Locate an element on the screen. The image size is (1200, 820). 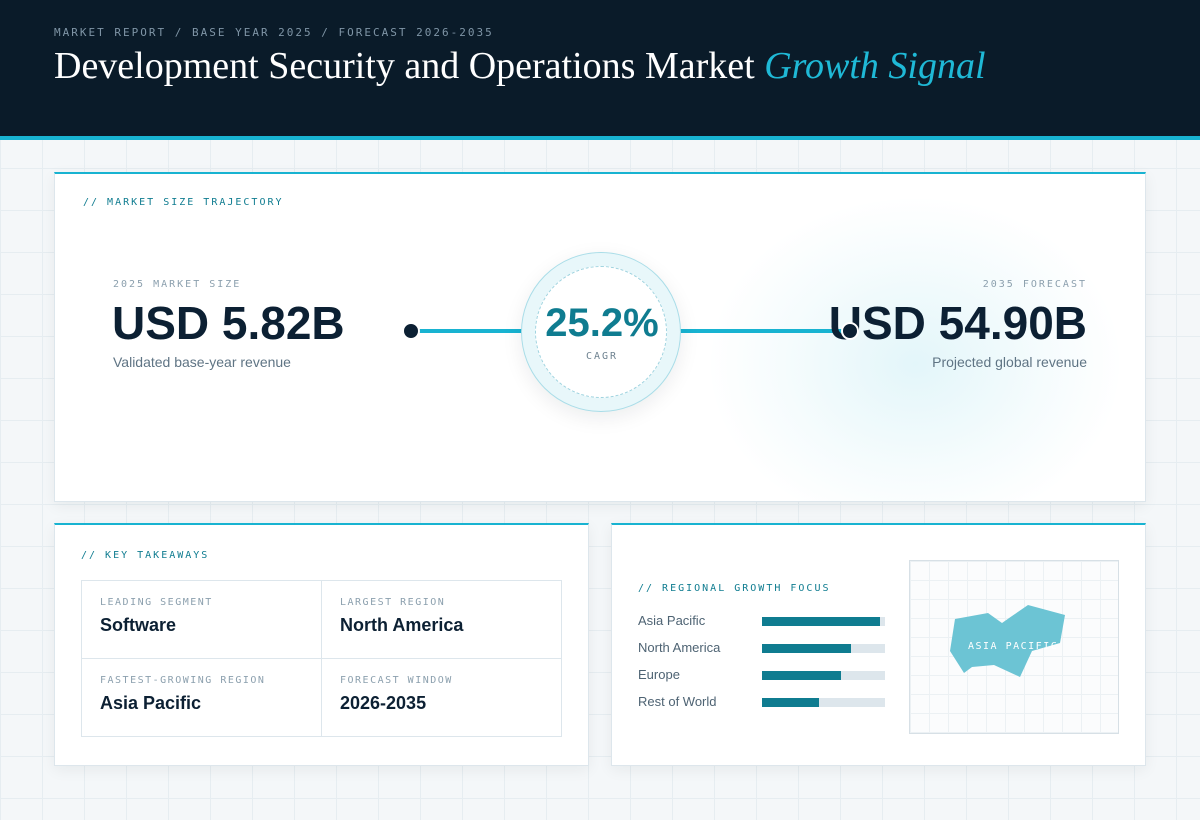
takeaway-largest-region: LARGEST REGION North America is located at coordinates (442, 620).